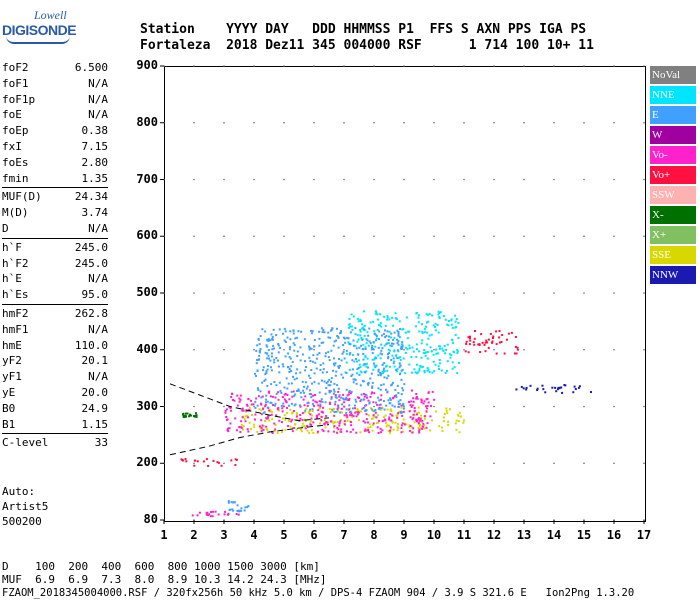 The width and height of the screenshot is (700, 600). Describe the element at coordinates (91, 67) in the screenshot. I see `param-value: 6.500` at that location.